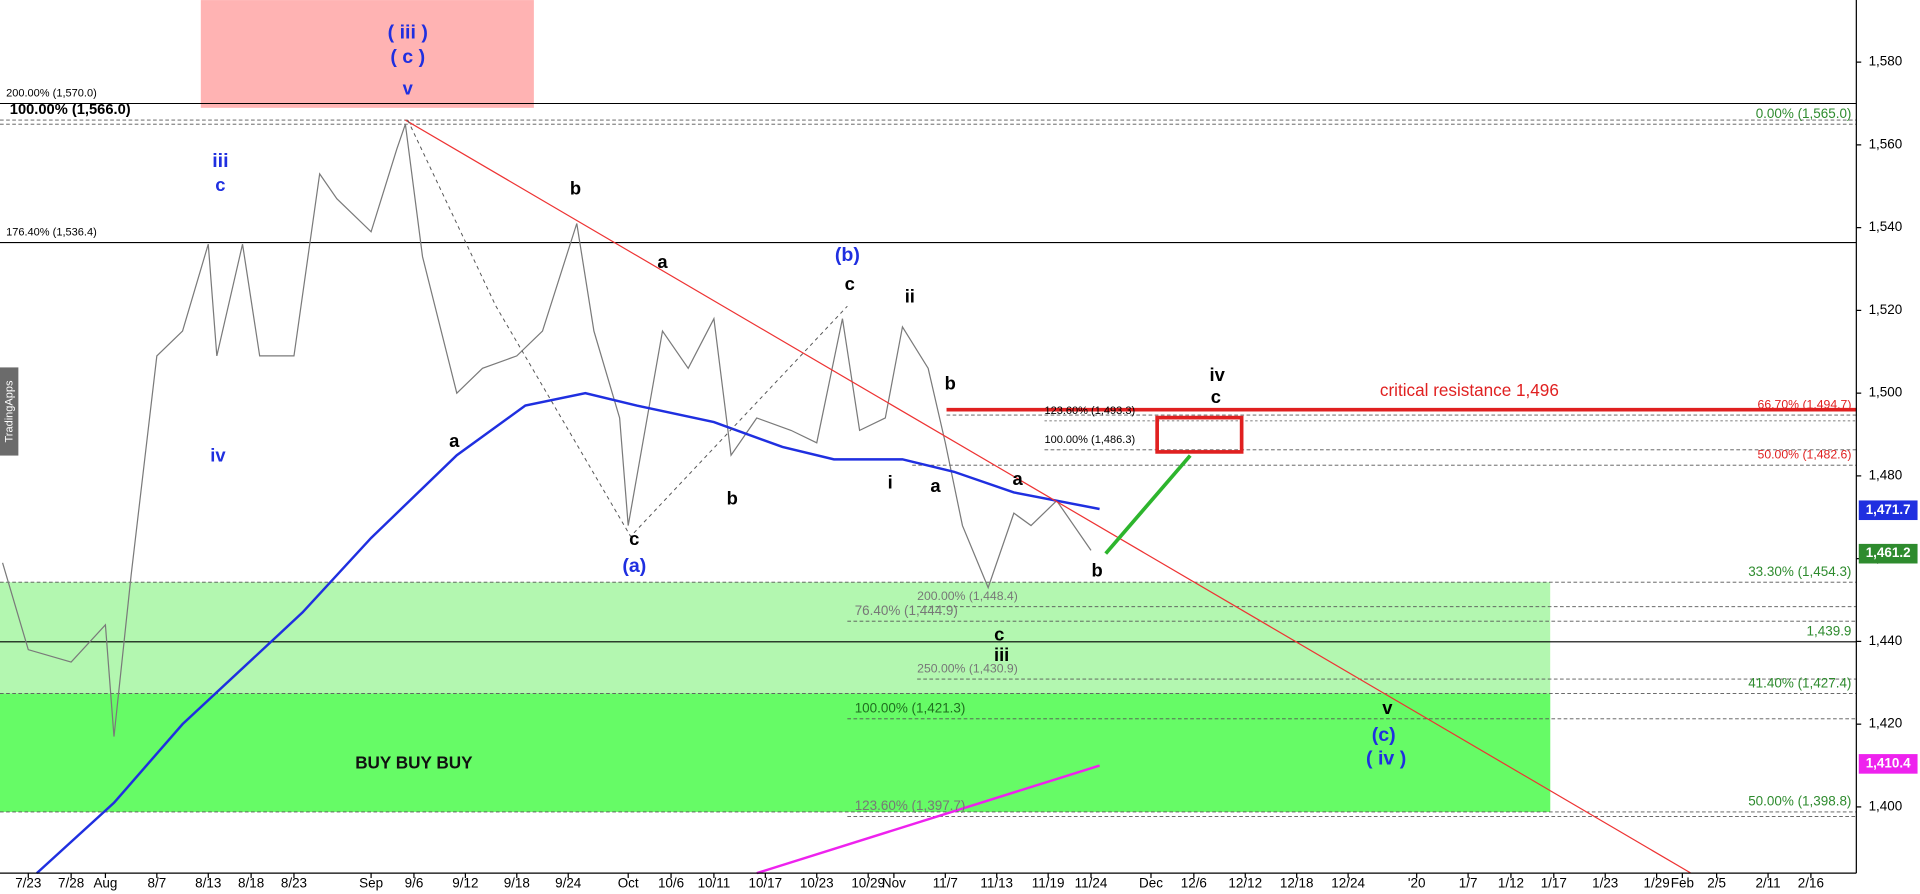  What do you see at coordinates (910, 805) in the screenshot?
I see `level-label: 123.60% (1,397.7)` at bounding box center [910, 805].